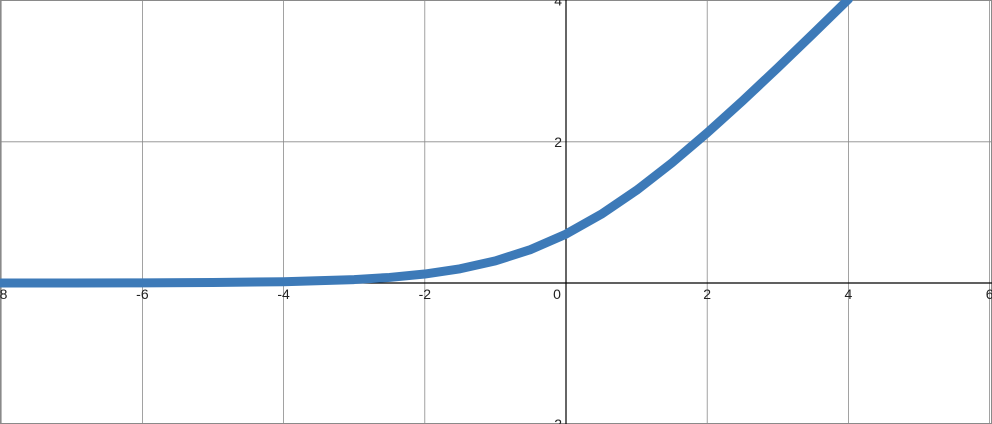 This screenshot has width=992, height=424. I want to click on x-tick-label: -8, so click(4, 294).